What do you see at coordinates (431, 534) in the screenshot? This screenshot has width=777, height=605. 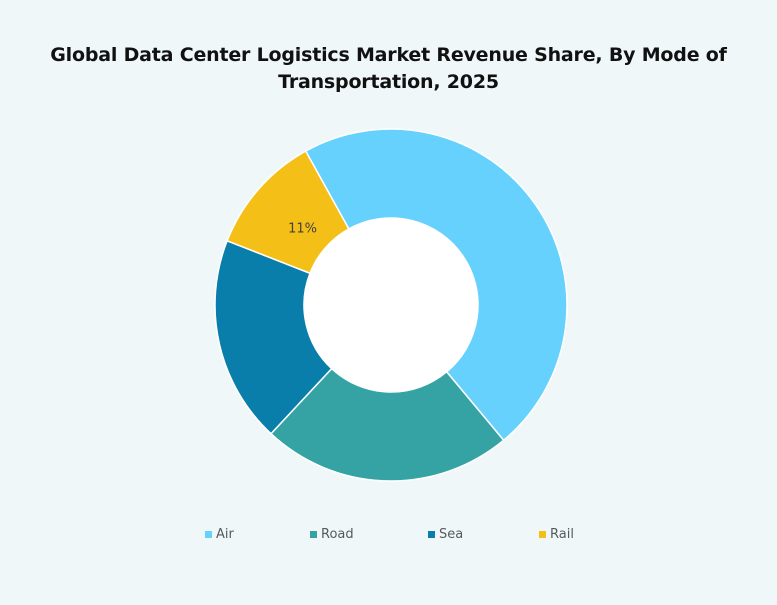 I see `legend-swatch-sea` at bounding box center [431, 534].